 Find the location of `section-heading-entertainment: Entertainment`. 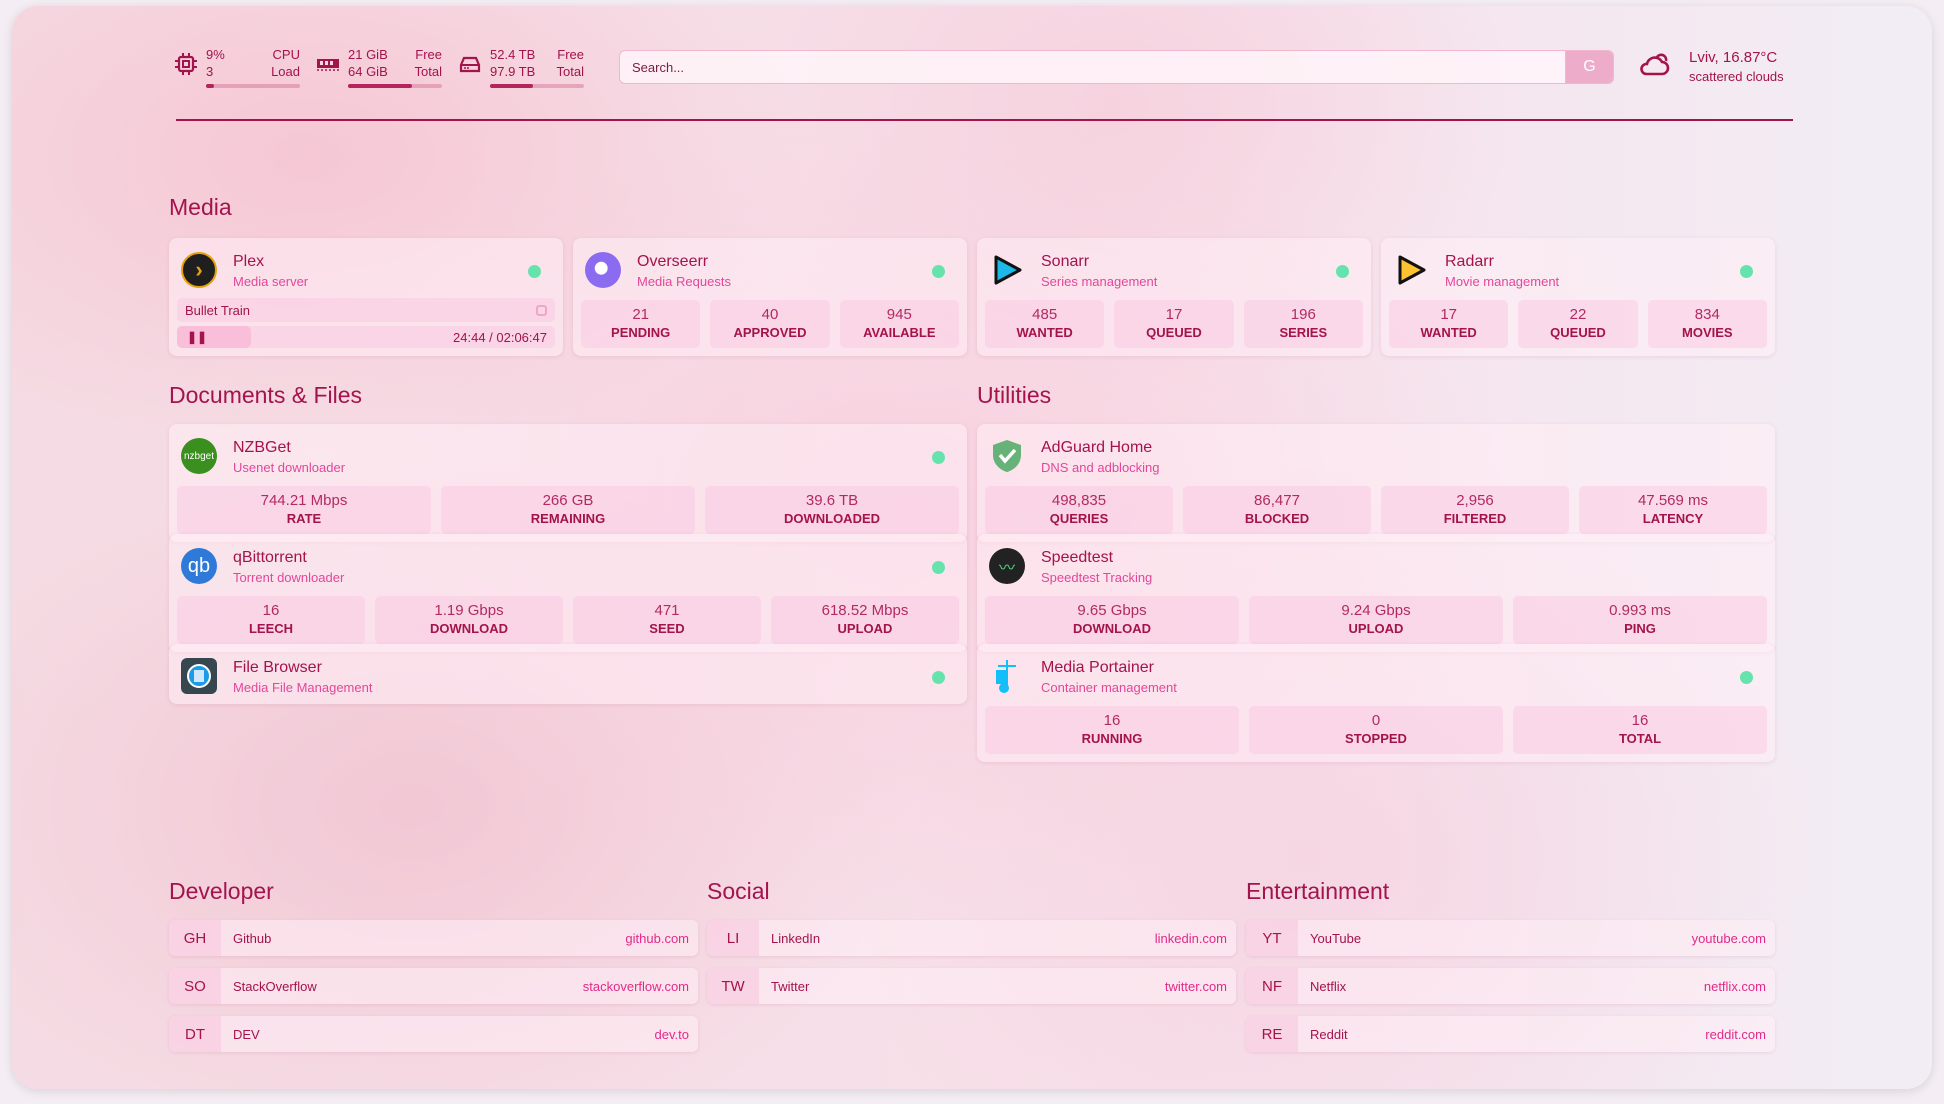

section-heading-entertainment: Entertainment is located at coordinates (1318, 891).